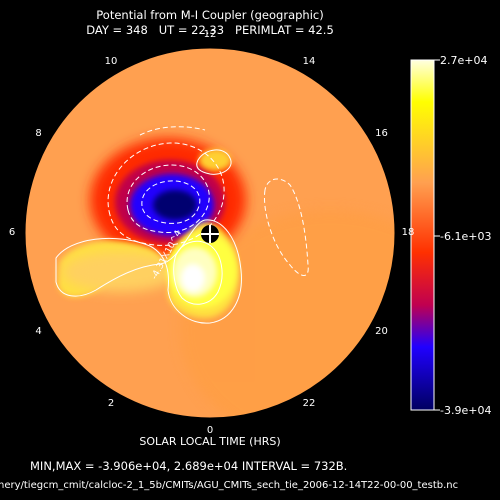  Describe the element at coordinates (198, 272) in the screenshot. I see `pos-contour-inner` at that location.